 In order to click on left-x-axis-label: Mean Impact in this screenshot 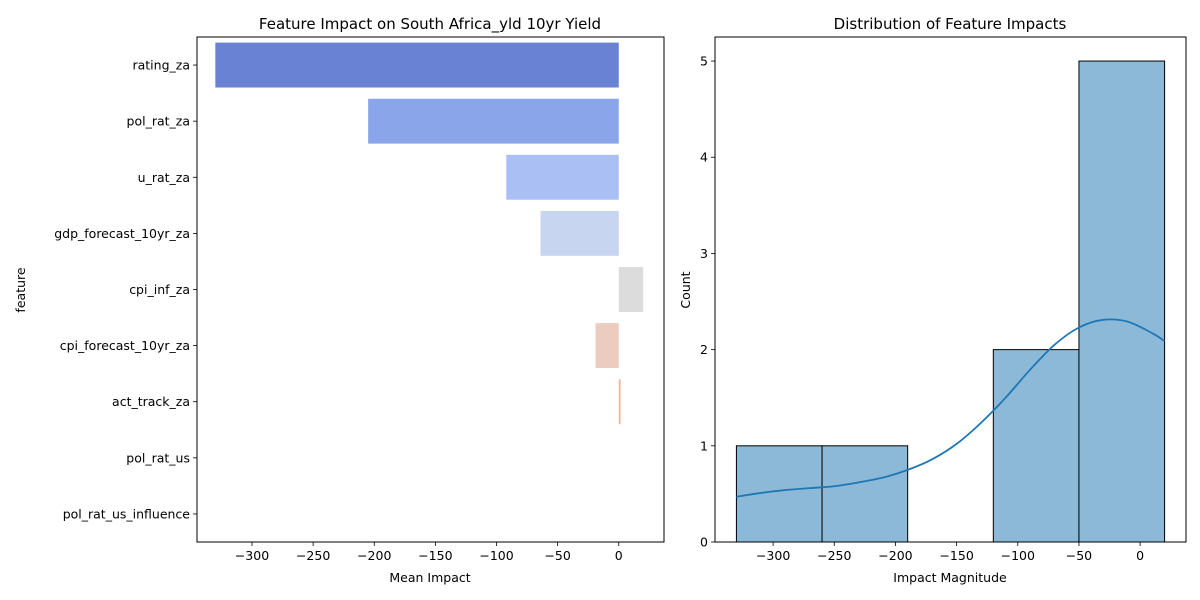, I will do `click(429, 577)`.